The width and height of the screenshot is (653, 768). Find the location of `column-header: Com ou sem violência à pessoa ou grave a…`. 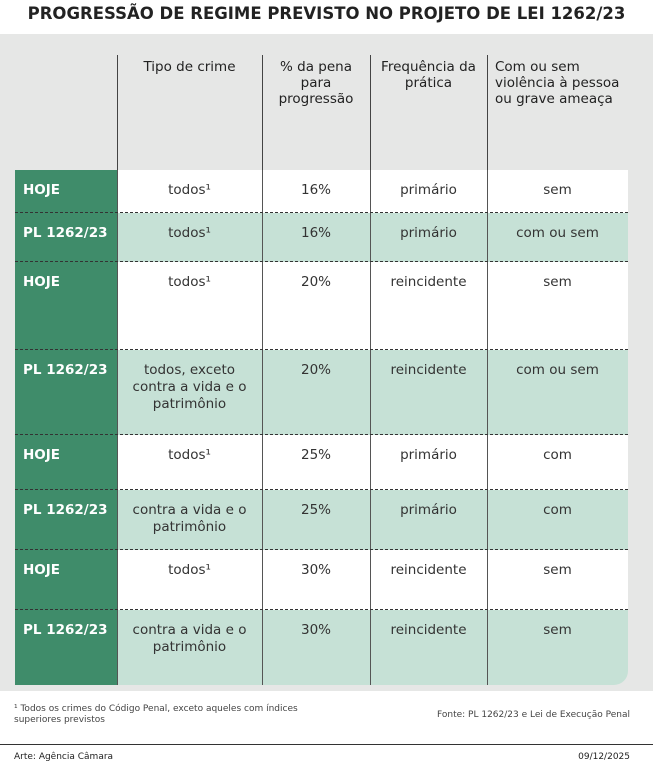

column-header: Com ou sem violência à pessoa ou grave a… is located at coordinates (557, 83).